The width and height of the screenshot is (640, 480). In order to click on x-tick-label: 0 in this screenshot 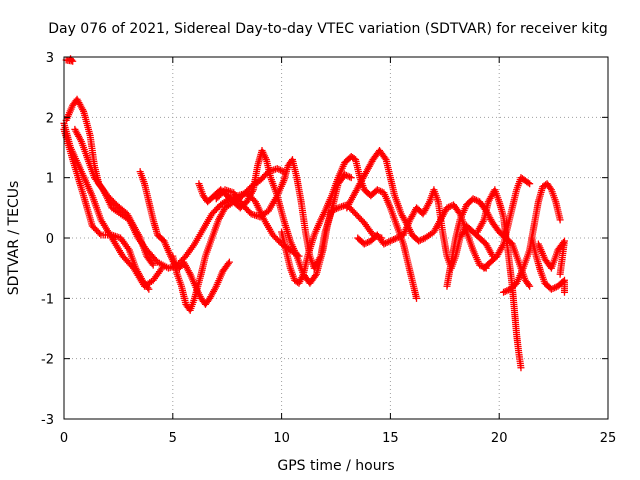, I will do `click(64, 438)`.